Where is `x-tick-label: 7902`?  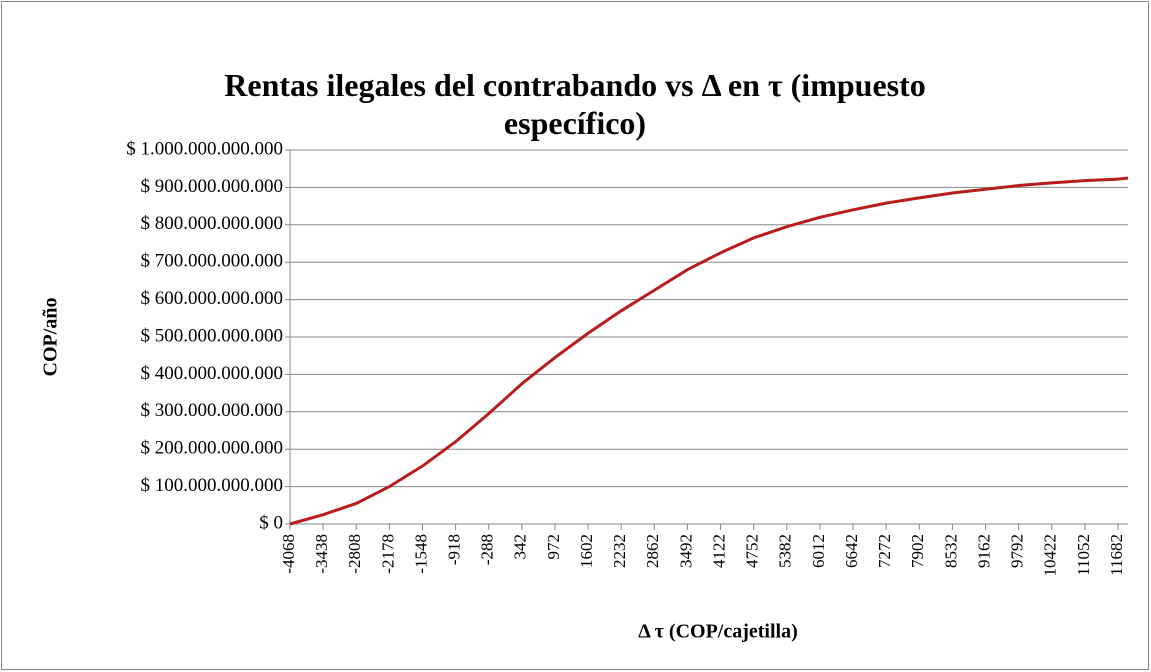
x-tick-label: 7902 is located at coordinates (917, 551).